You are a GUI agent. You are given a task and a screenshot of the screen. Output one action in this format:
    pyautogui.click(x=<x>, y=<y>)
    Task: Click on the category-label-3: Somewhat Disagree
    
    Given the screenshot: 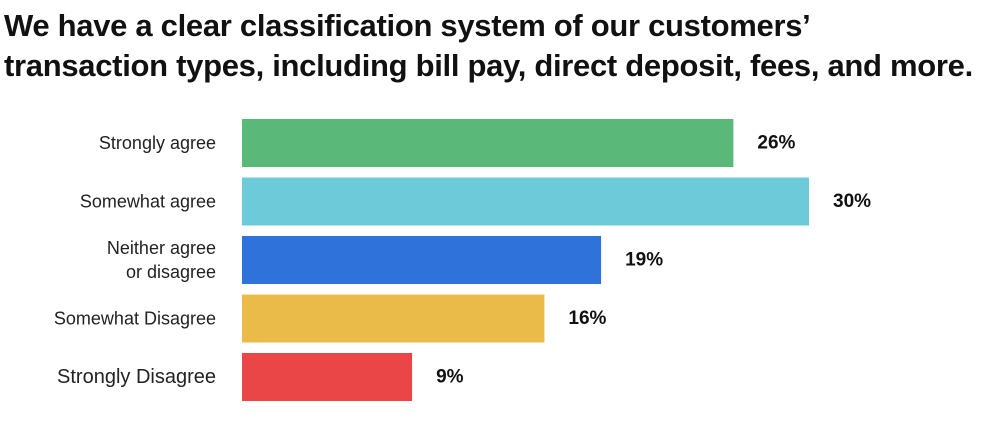 What is the action you would take?
    pyautogui.click(x=135, y=319)
    